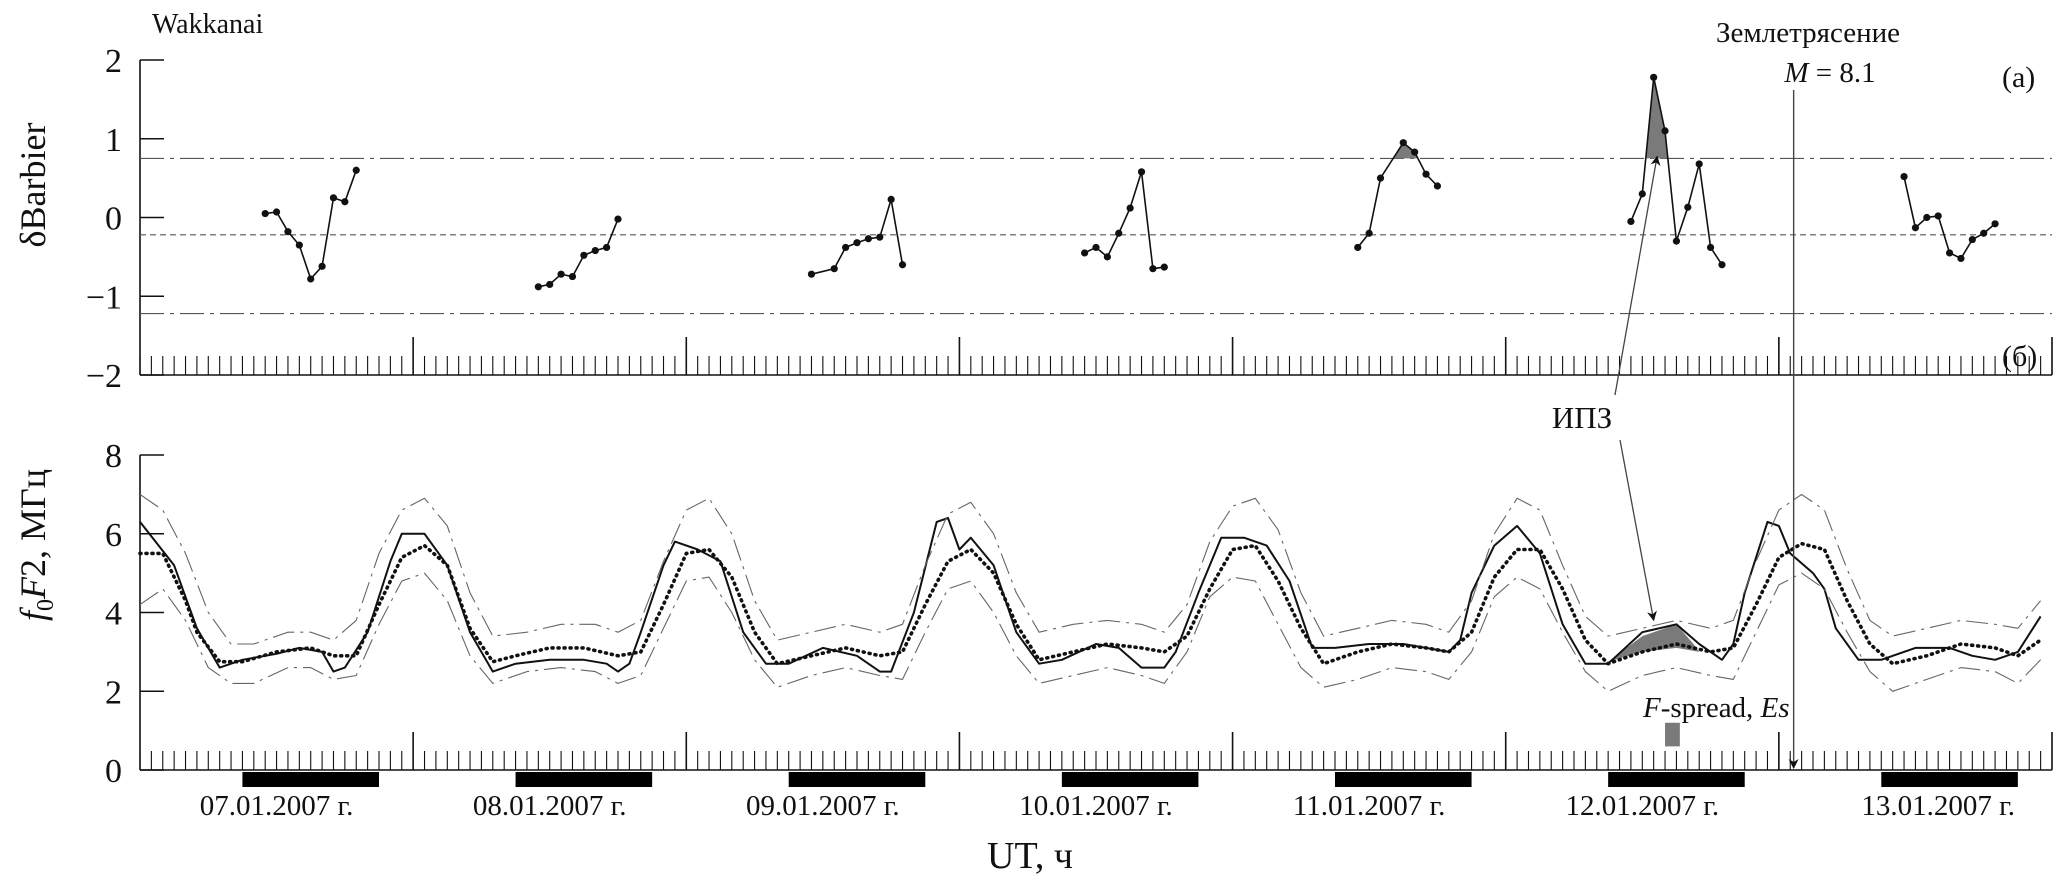 The image size is (2057, 878). I want to click on panel-b-ytick-label: 4, so click(113, 614).